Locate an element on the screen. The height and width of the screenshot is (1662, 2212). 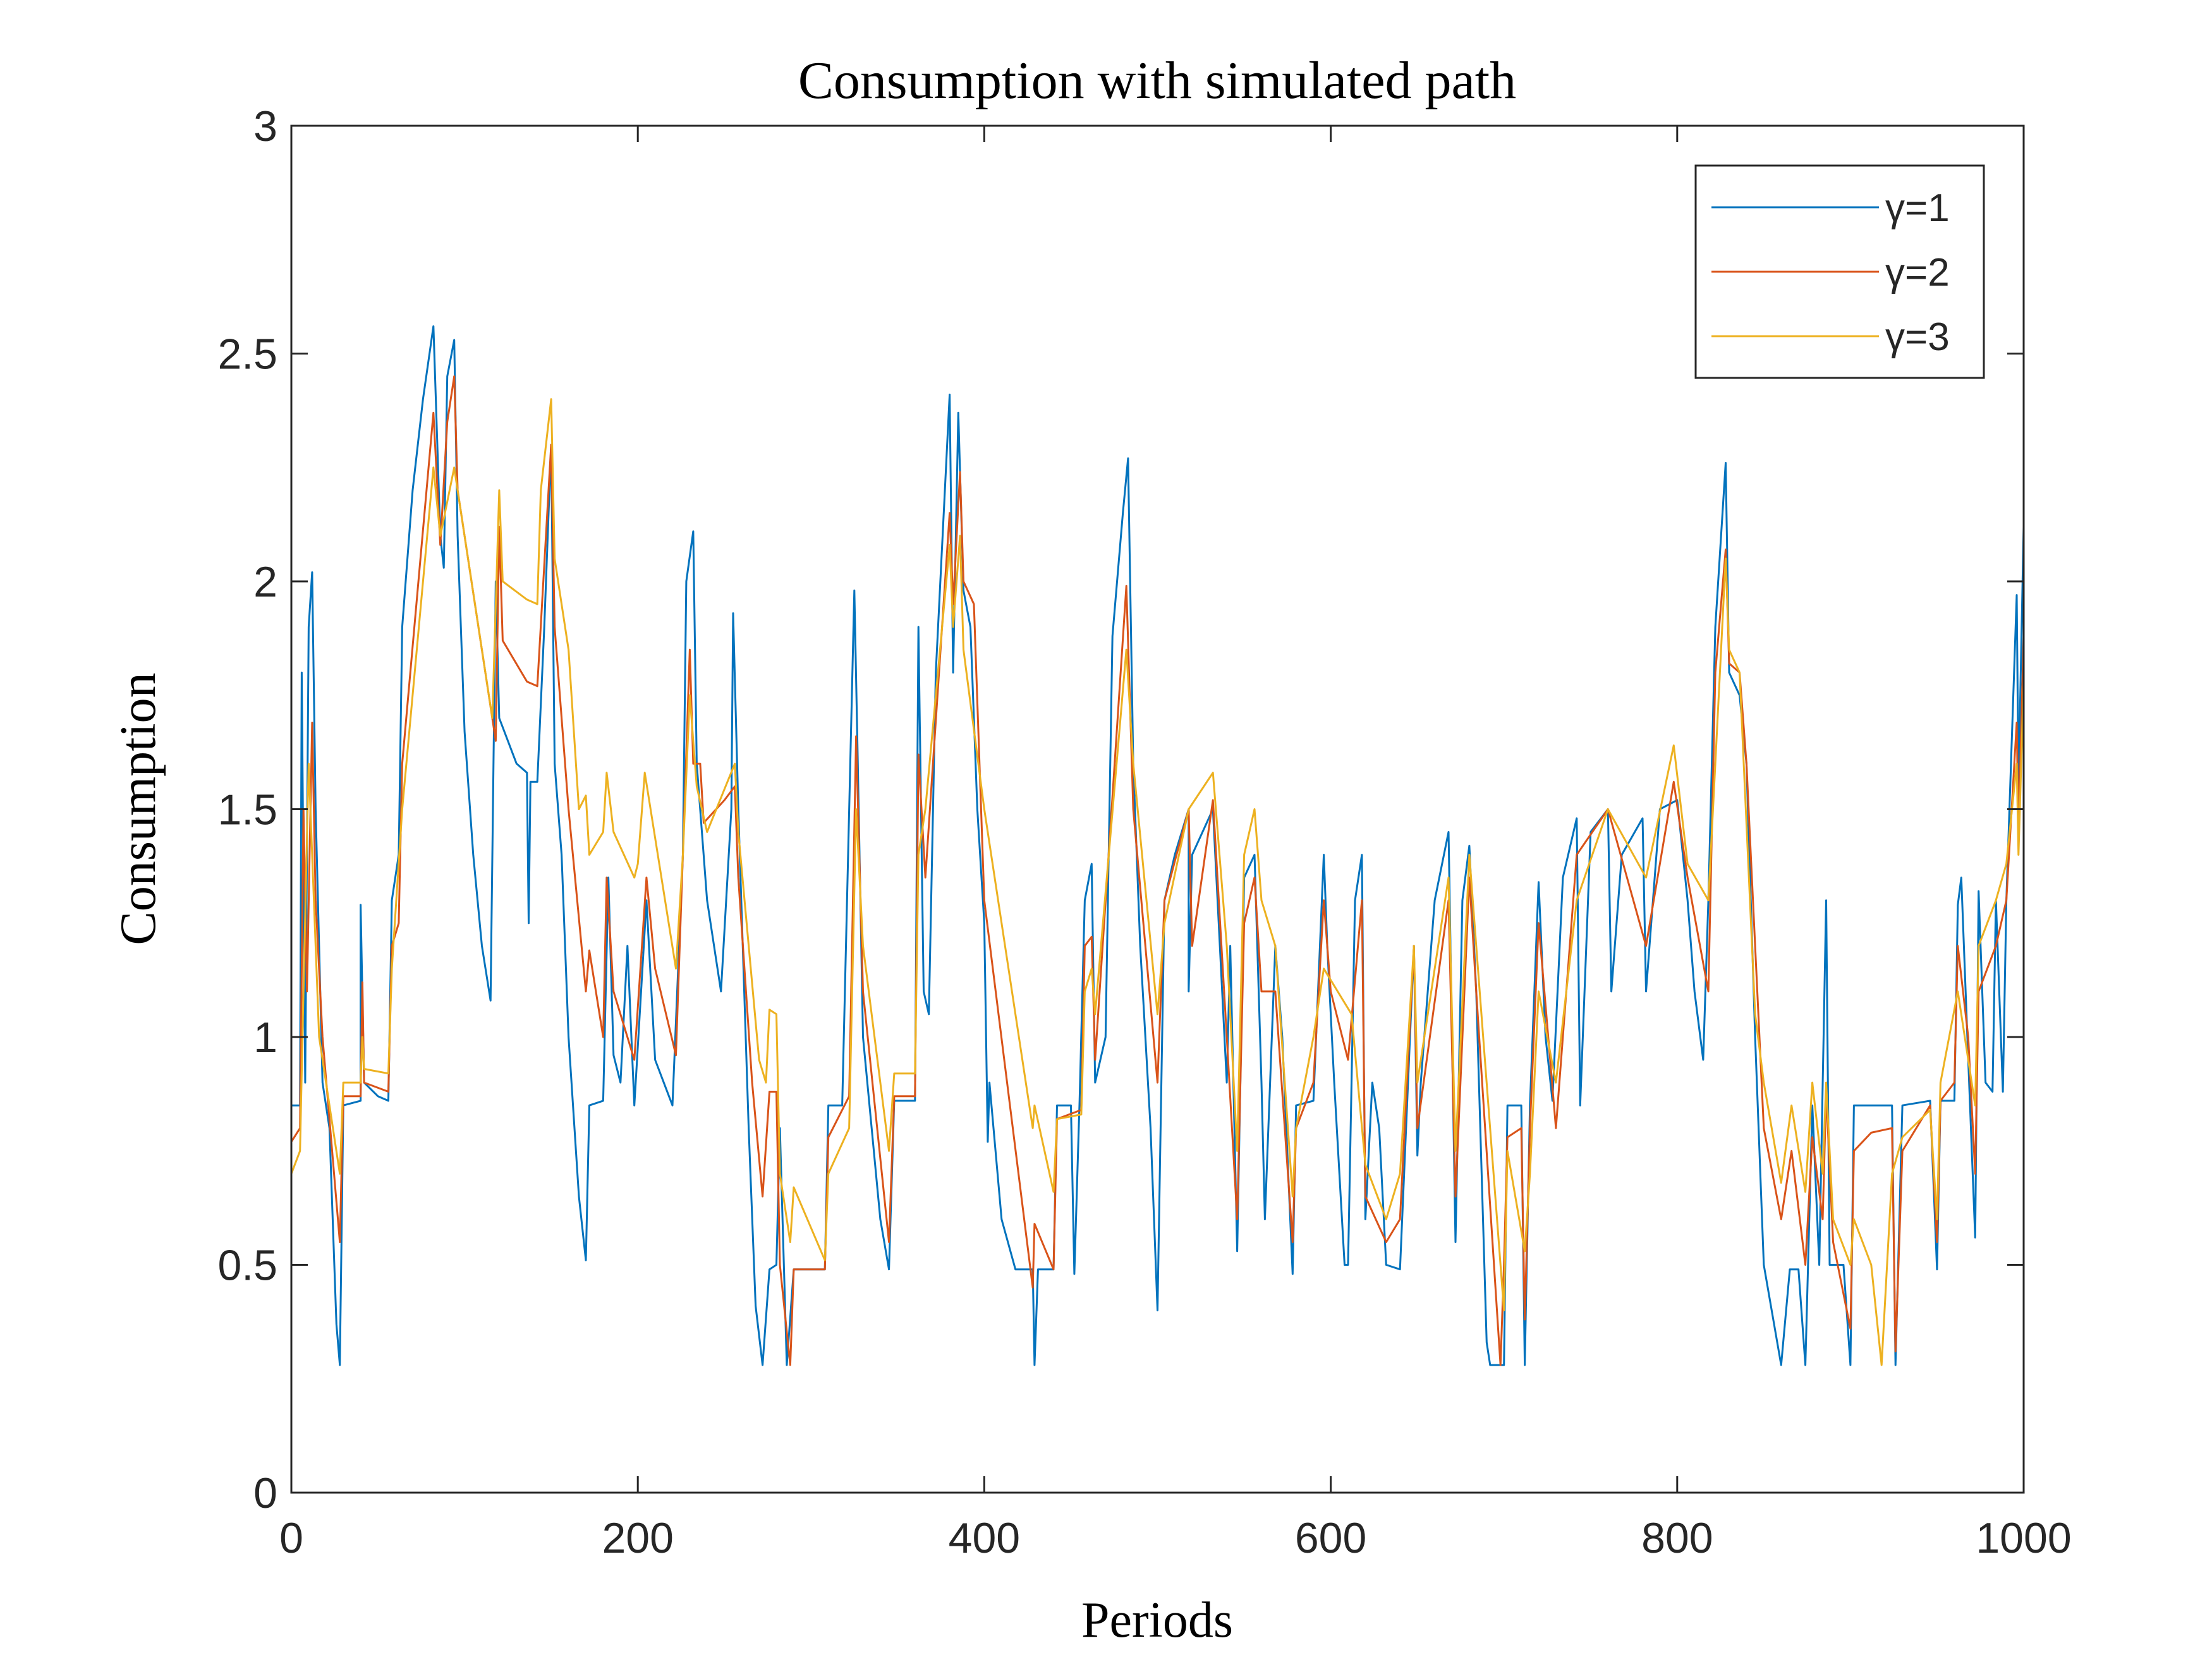
x-tick-label: 600 is located at coordinates (1330, 1538).